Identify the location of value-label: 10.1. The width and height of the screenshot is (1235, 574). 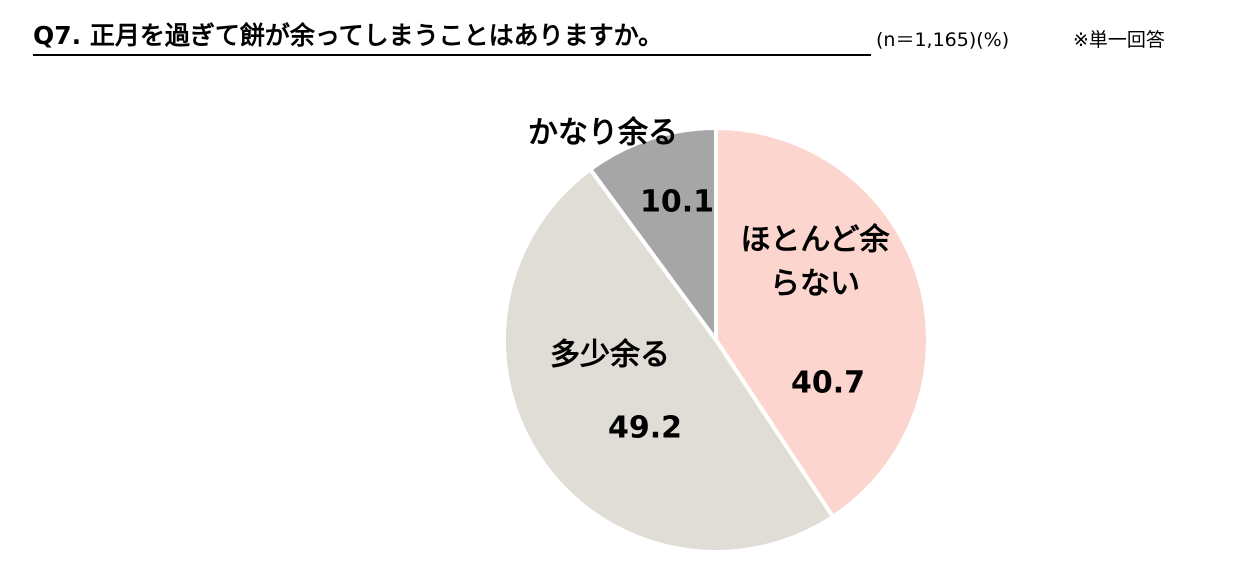
(677, 202).